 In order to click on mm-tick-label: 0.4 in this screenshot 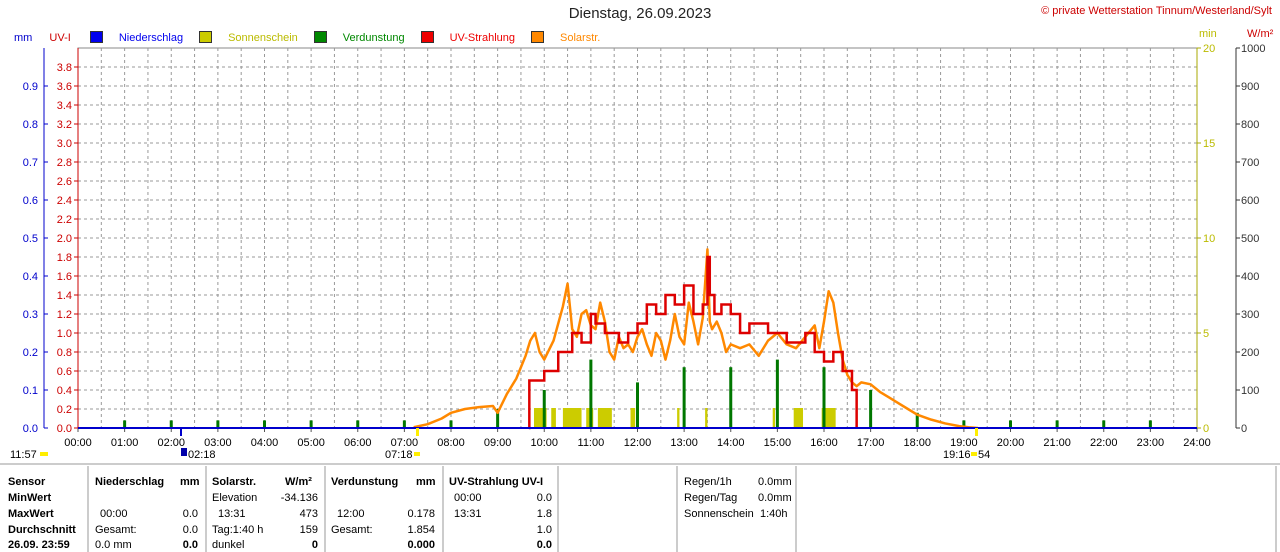, I will do `click(30, 277)`.